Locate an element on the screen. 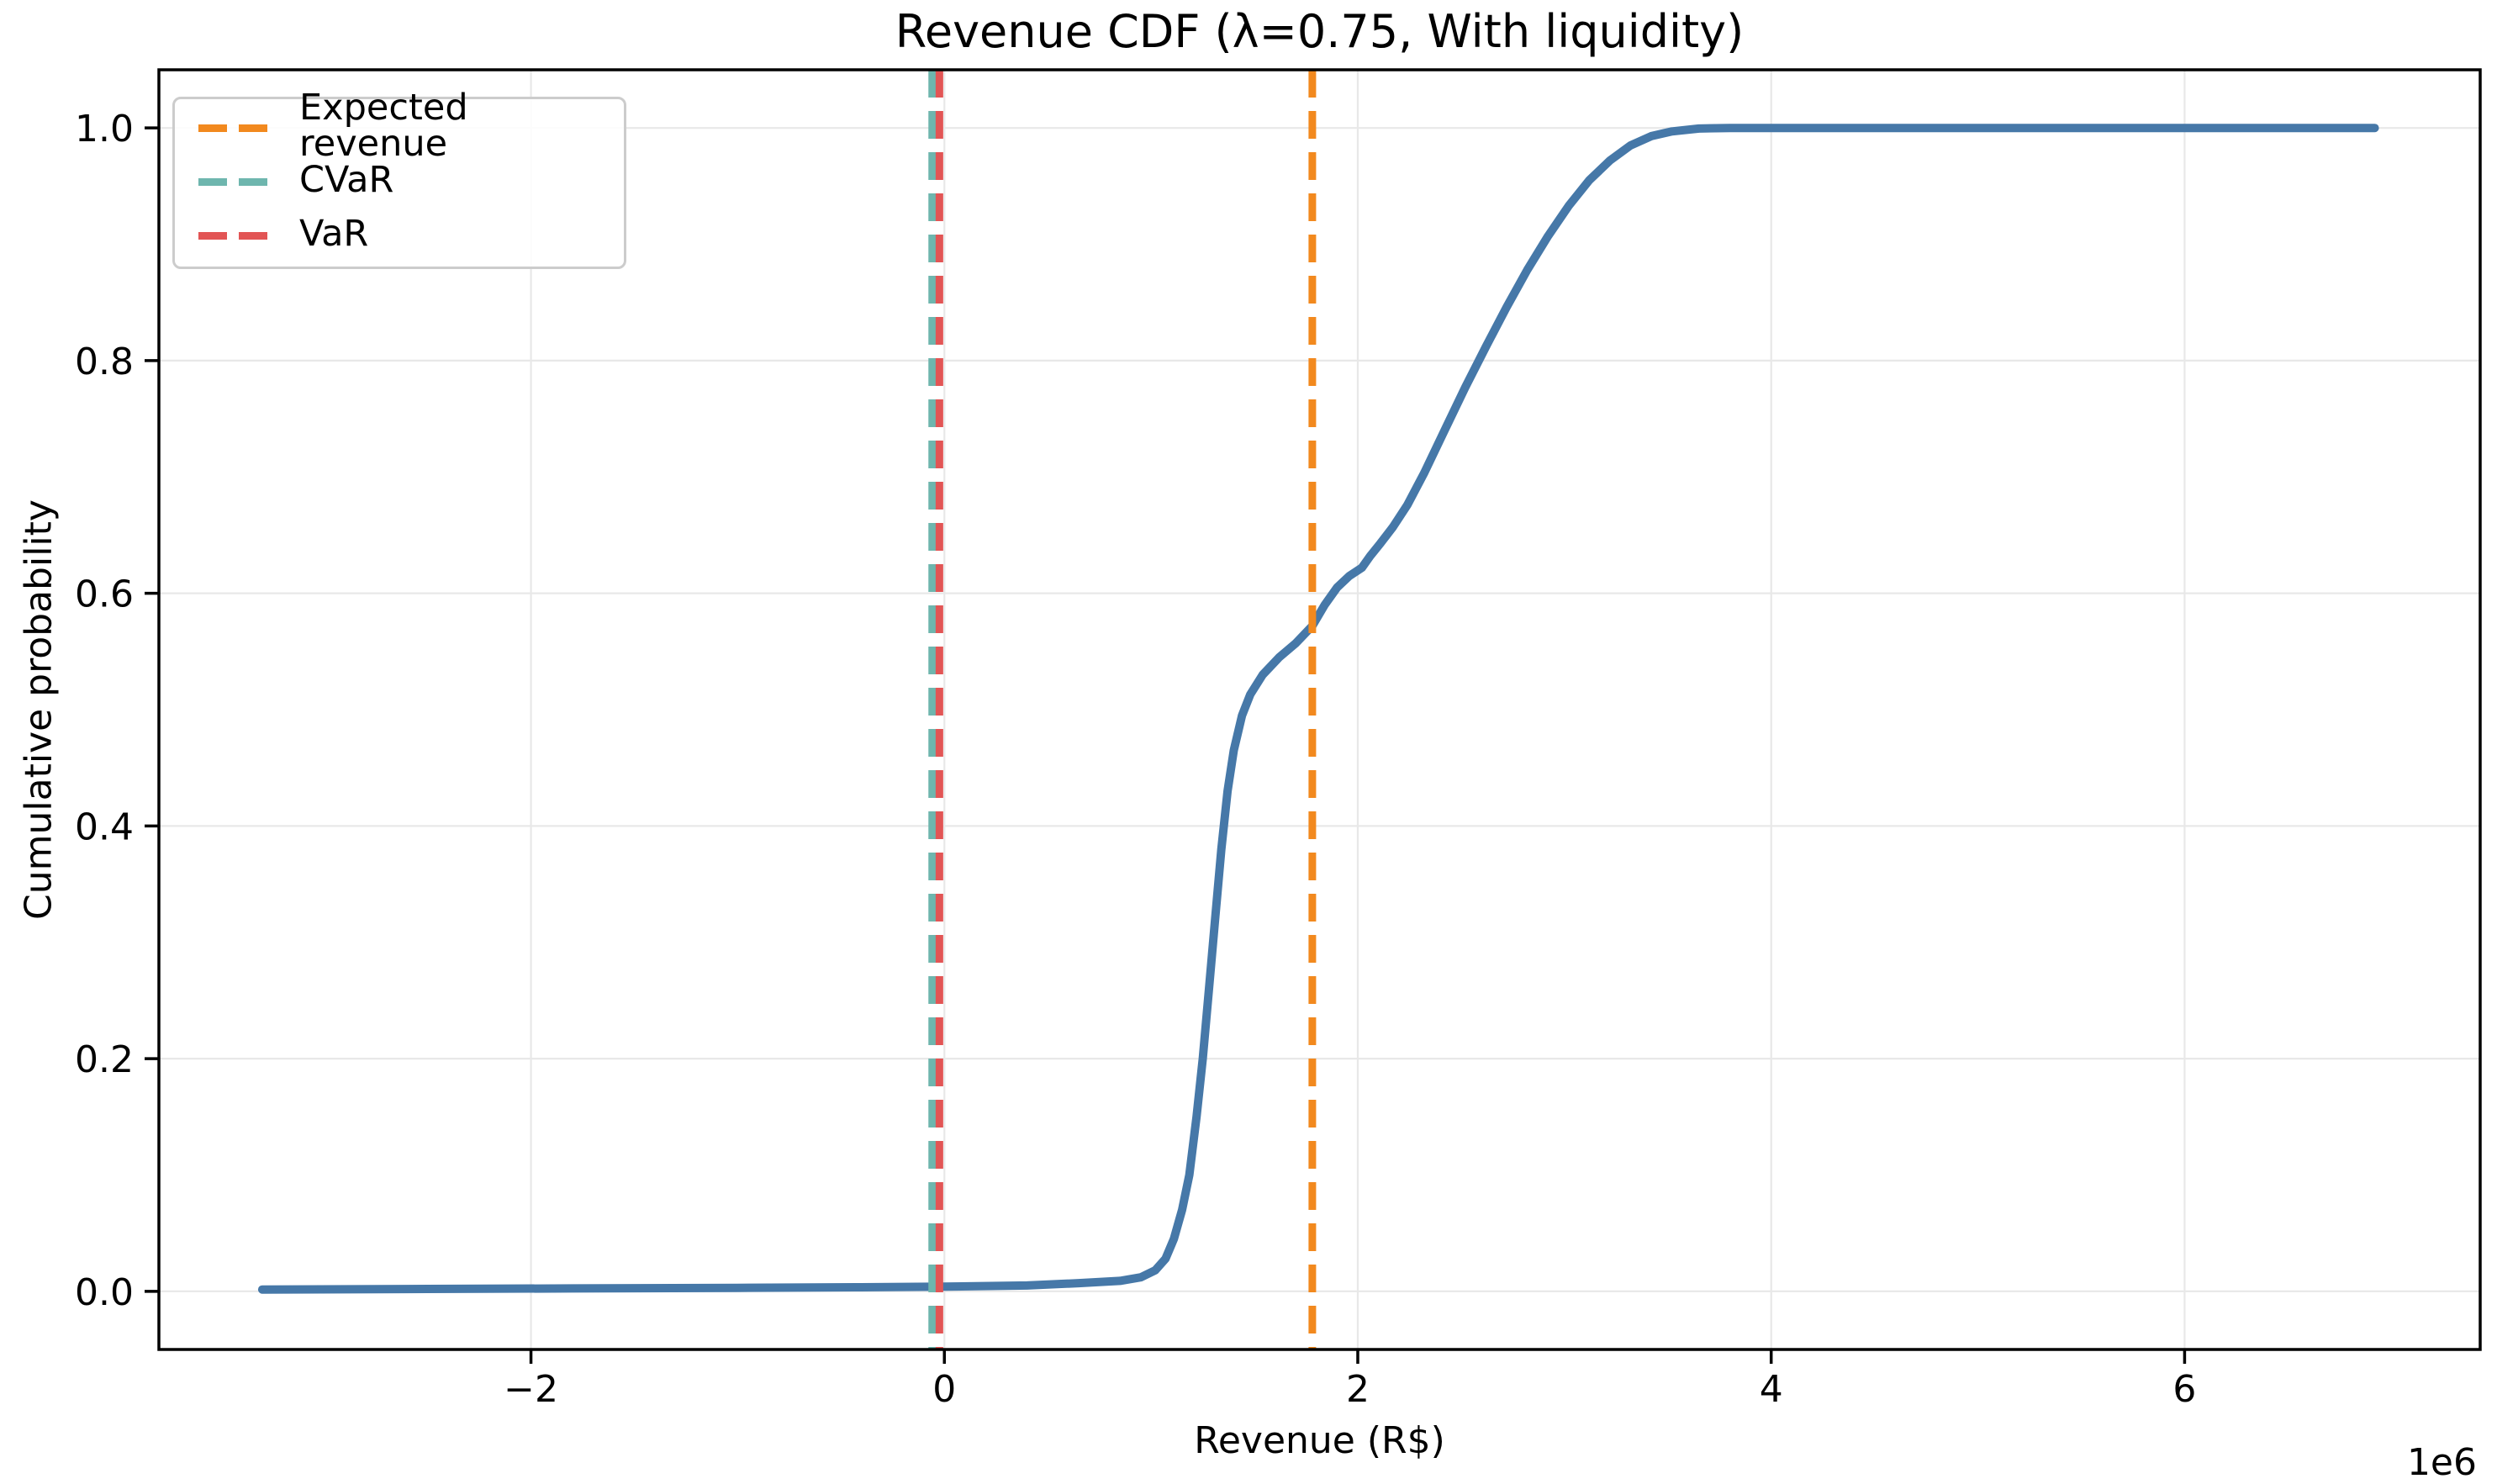  x-tick-label: 4 is located at coordinates (1771, 1389).